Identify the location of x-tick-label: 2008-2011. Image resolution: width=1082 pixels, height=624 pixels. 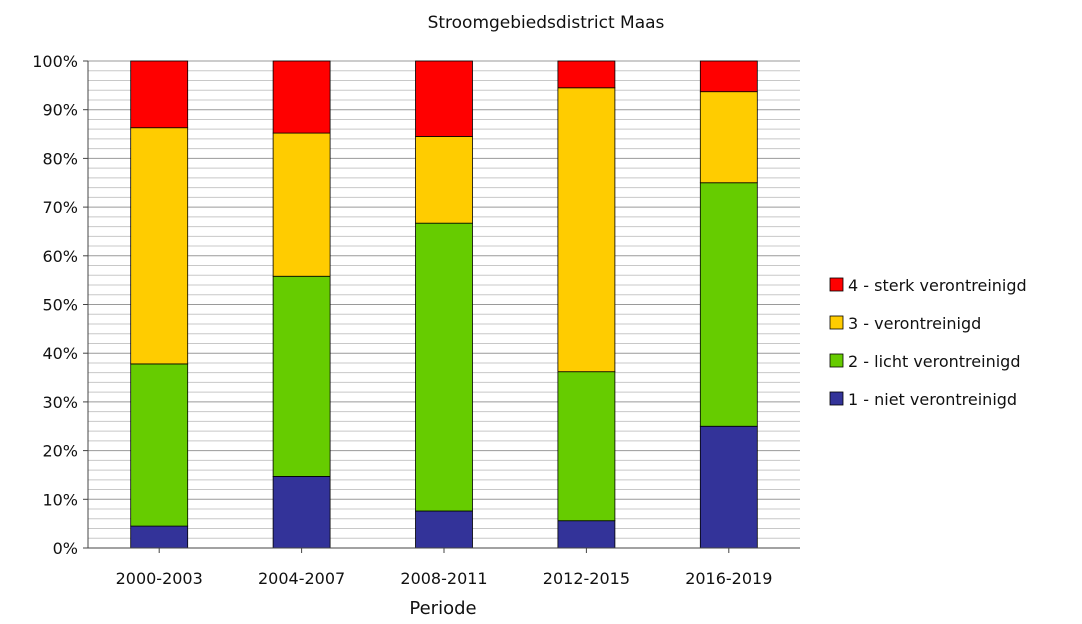
(443, 578).